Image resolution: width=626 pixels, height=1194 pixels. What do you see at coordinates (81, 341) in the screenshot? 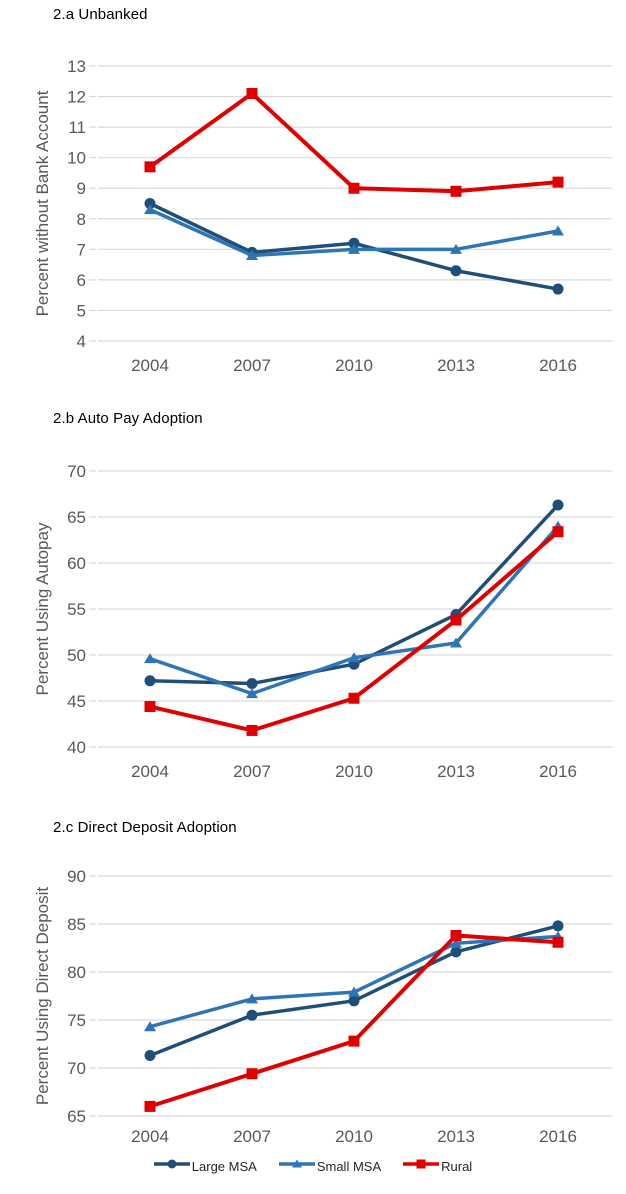
I see `y-tick-label: 4` at bounding box center [81, 341].